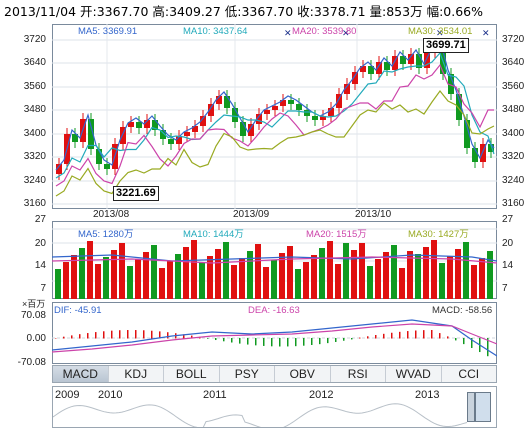  What do you see at coordinates (508, 243) in the screenshot?
I see `volume-axis-label: 20` at bounding box center [508, 243].